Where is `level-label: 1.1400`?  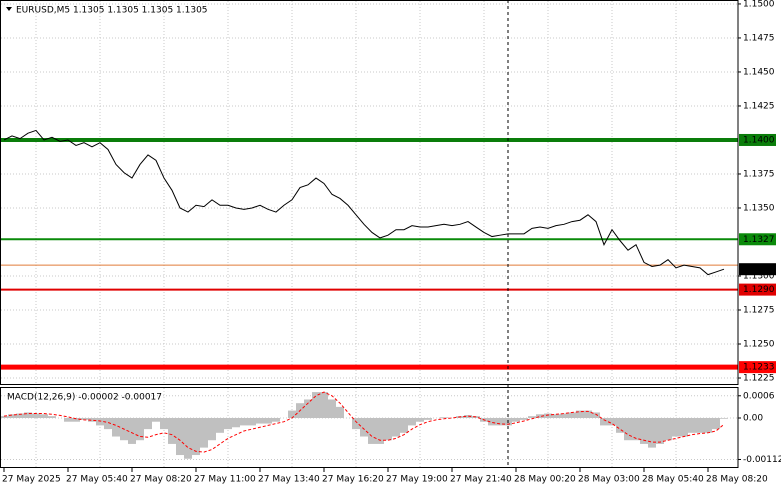
level-label: 1.1400 is located at coordinates (759, 140).